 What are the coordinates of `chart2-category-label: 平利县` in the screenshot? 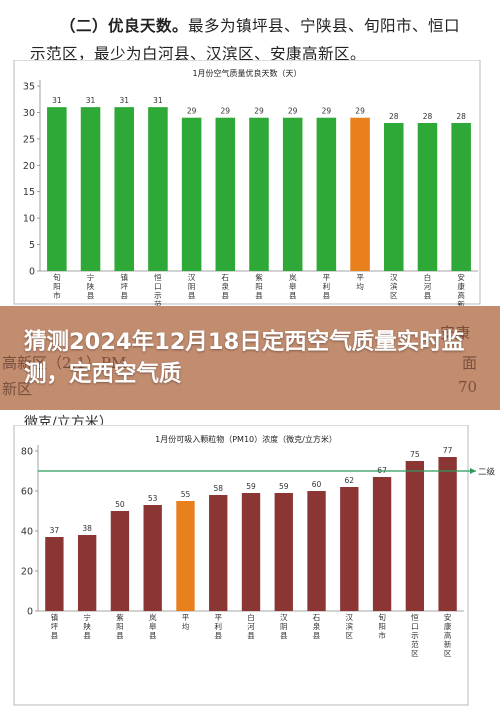 It's located at (218, 626).